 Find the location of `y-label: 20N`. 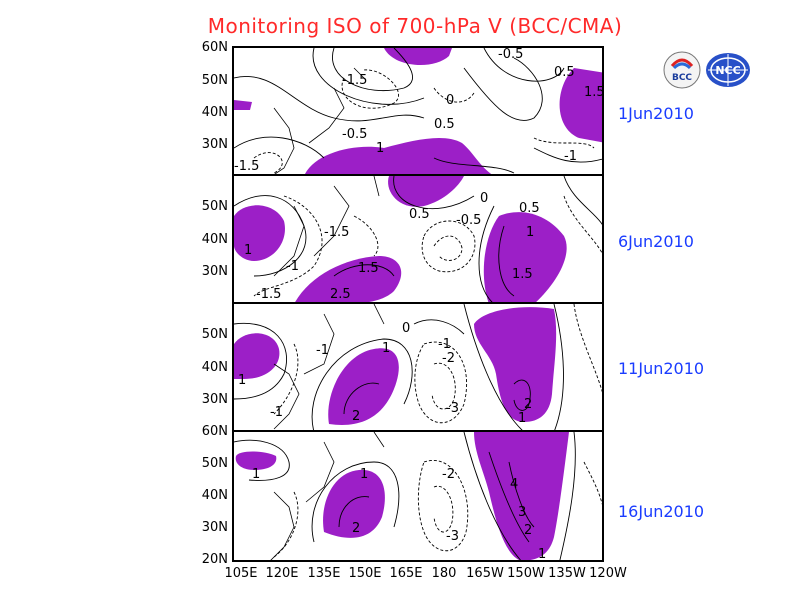

y-label: 20N is located at coordinates (214, 559).